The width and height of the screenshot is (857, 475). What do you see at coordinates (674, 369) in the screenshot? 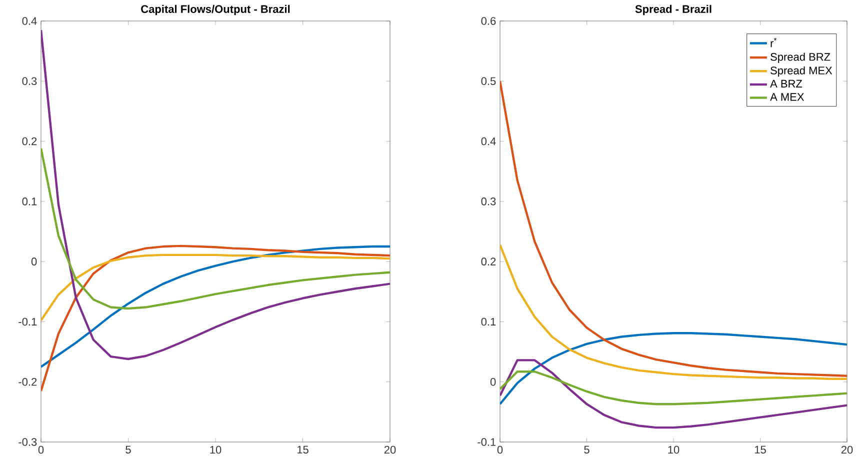
I see `line-series` at bounding box center [674, 369].